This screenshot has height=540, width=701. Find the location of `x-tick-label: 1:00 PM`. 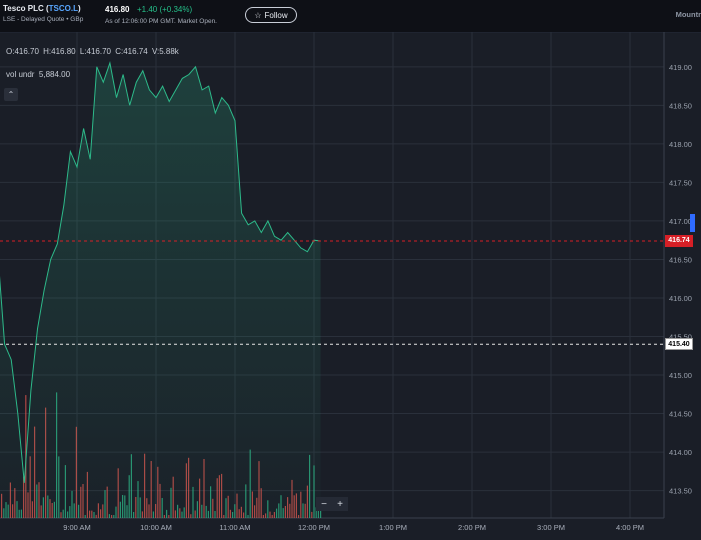

x-tick-label: 1:00 PM is located at coordinates (393, 527).